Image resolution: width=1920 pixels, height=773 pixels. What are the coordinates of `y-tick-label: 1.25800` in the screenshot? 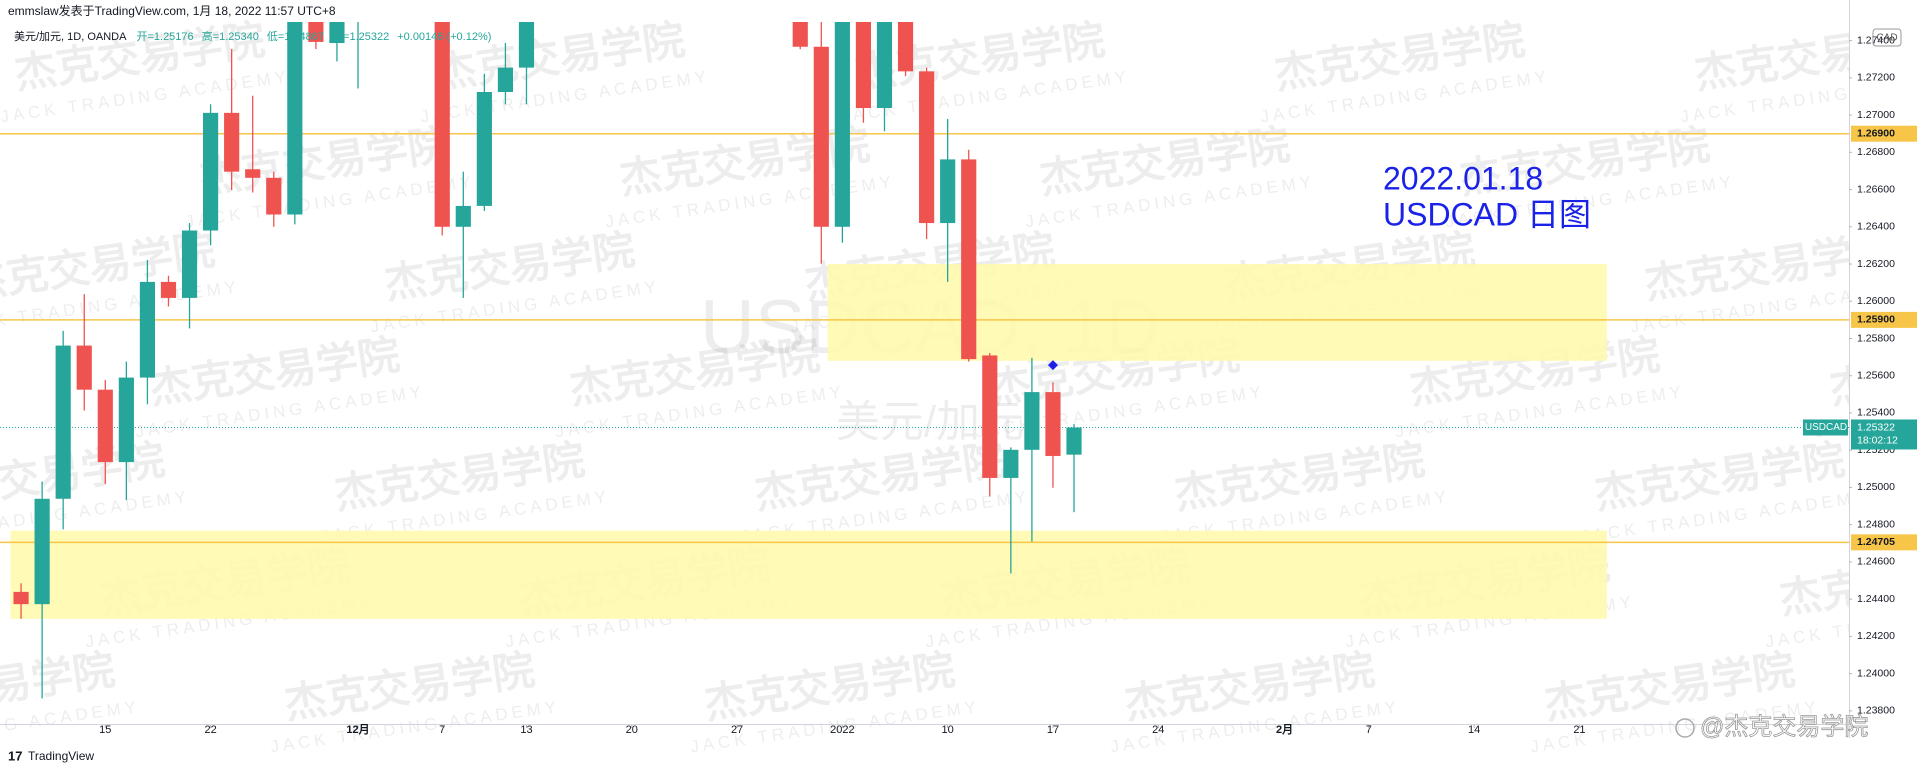 It's located at (1876, 338).